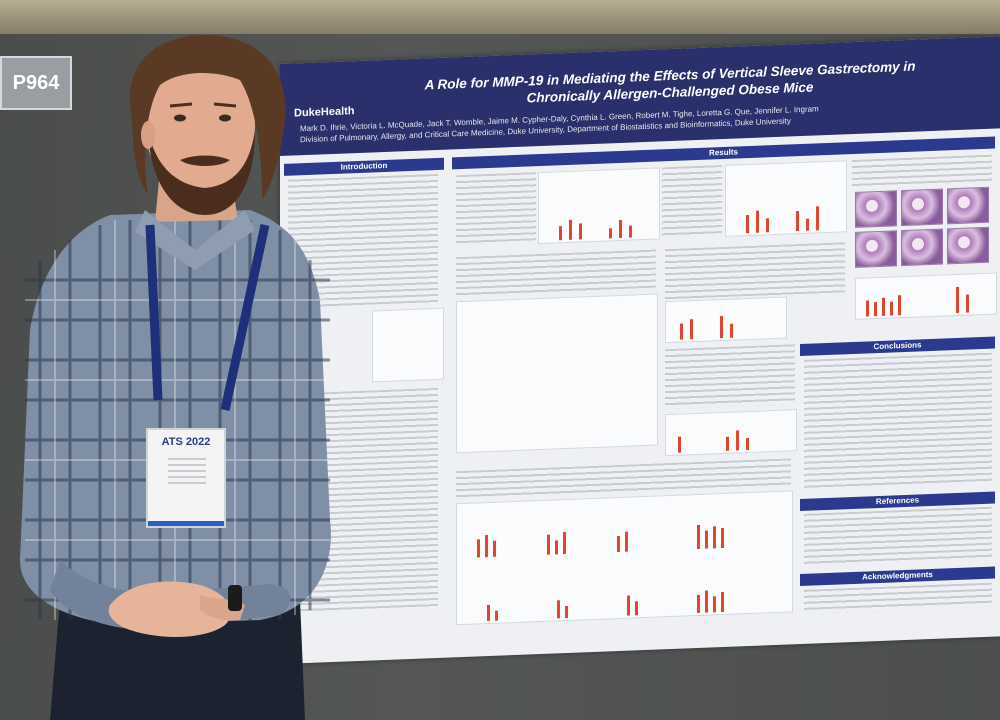  I want to click on name-badge: ATS 2022, so click(186, 478).